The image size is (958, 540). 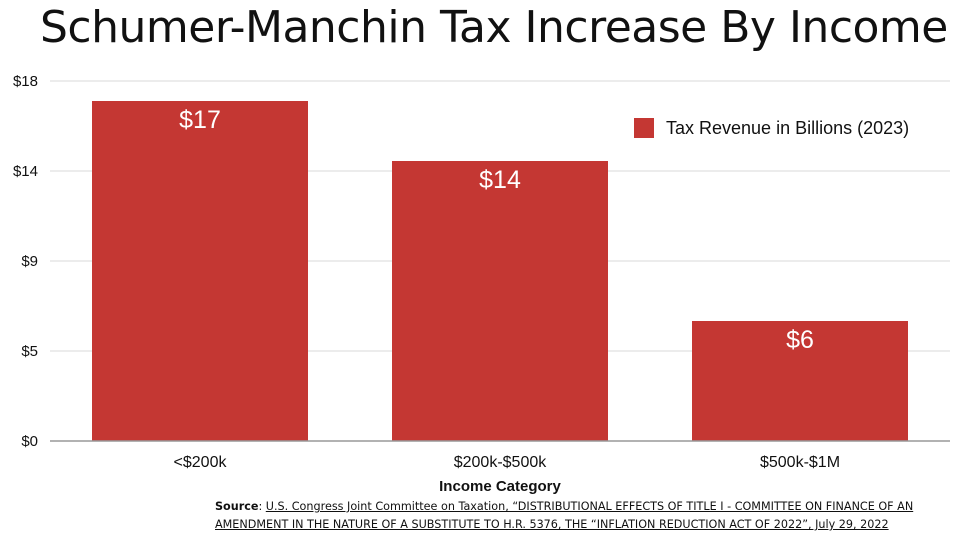 What do you see at coordinates (200, 120) in the screenshot?
I see `bar-value-label: $17` at bounding box center [200, 120].